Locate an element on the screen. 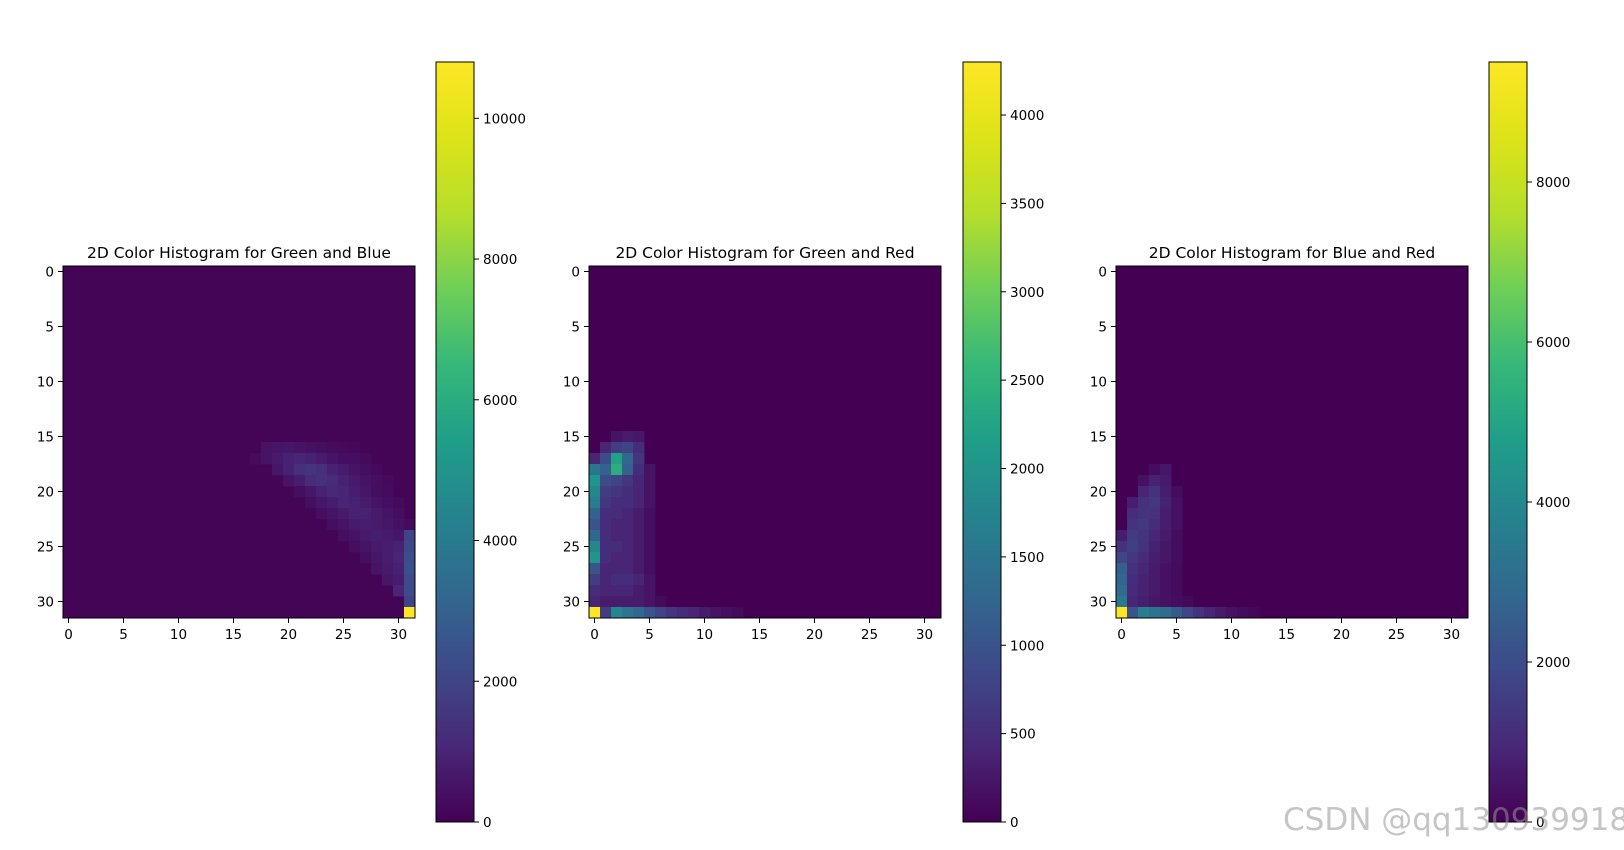  colorbar-ticks: 0 2000 4000 6000 8000 10000 is located at coordinates (500, 471).